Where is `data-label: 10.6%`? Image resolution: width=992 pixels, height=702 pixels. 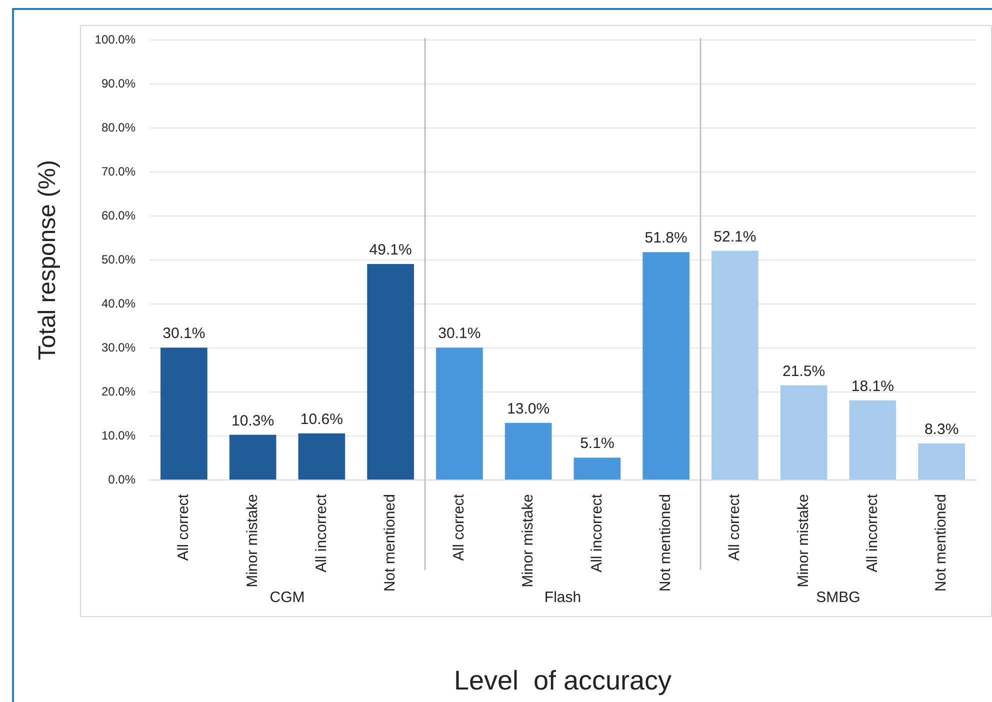
data-label: 10.6% is located at coordinates (321, 419).